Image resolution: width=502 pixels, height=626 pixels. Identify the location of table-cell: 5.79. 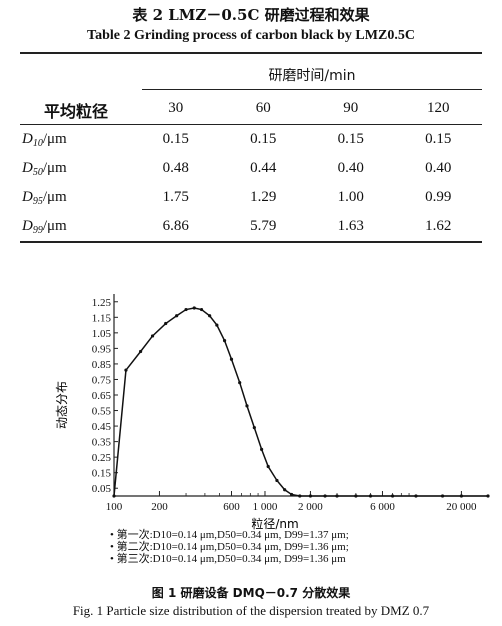
(263, 227).